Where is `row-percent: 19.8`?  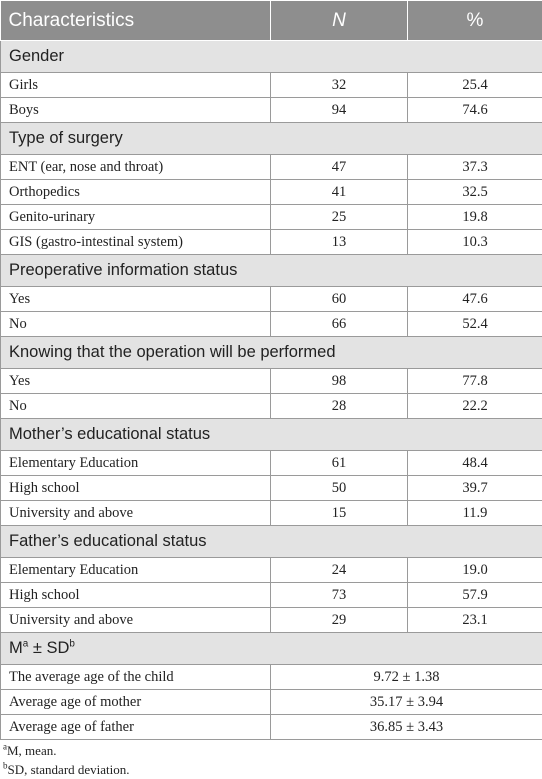
row-percent: 19.8 is located at coordinates (474, 217).